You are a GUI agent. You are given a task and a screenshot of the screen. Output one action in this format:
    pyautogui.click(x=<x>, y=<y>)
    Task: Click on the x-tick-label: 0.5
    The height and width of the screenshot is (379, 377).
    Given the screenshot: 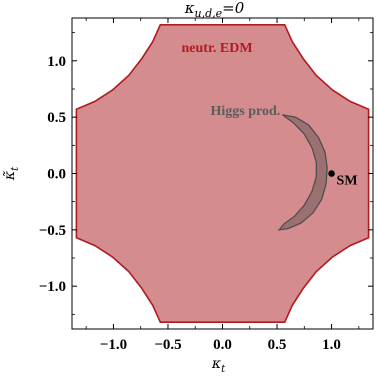 What is the action you would take?
    pyautogui.click(x=277, y=345)
    